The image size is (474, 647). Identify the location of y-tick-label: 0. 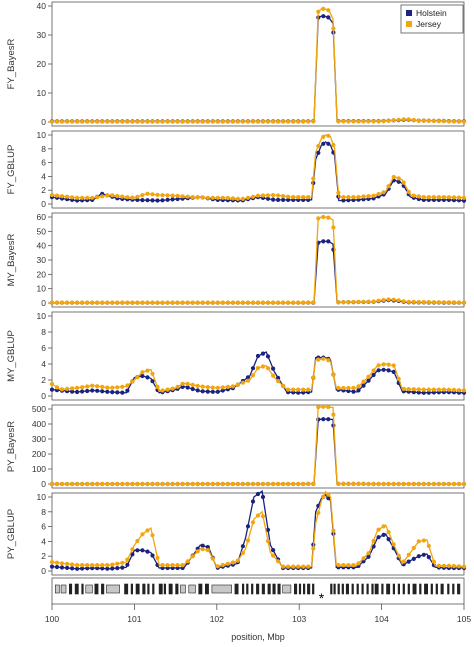
(43, 204).